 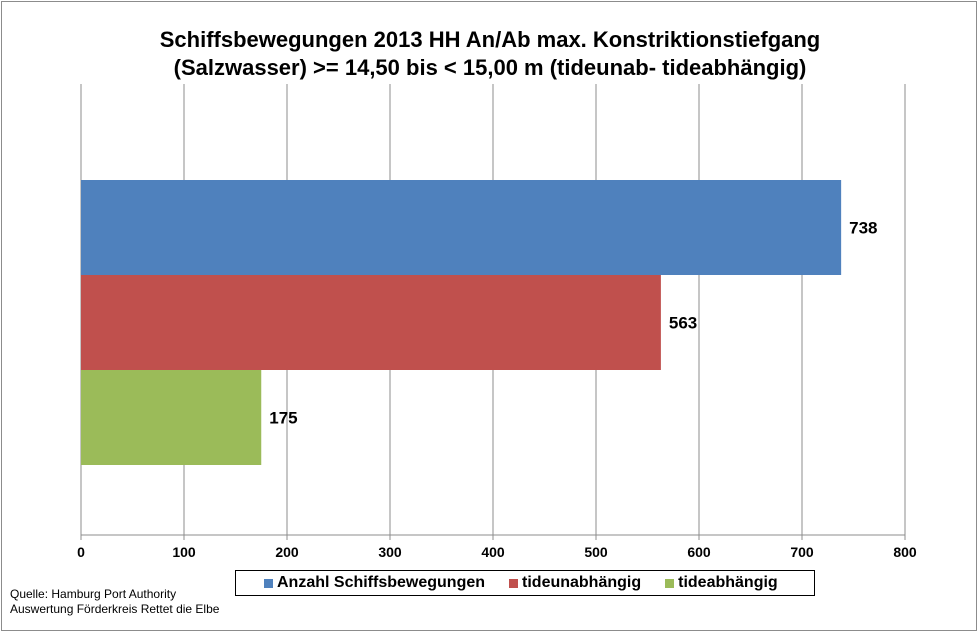 What do you see at coordinates (283, 418) in the screenshot?
I see `bar-data-label: 175` at bounding box center [283, 418].